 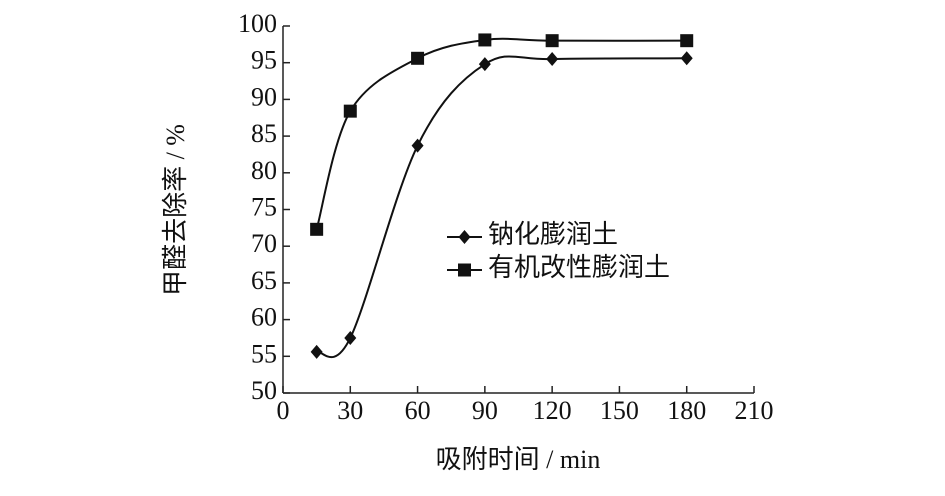 I want to click on y-tick-label: 50, so click(x=264, y=390).